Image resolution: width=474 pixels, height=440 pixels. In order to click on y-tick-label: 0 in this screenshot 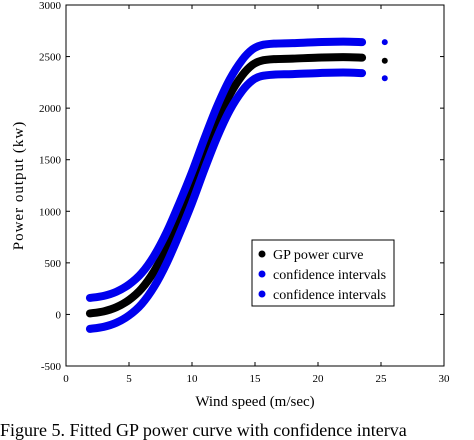, I will do `click(59, 315)`.